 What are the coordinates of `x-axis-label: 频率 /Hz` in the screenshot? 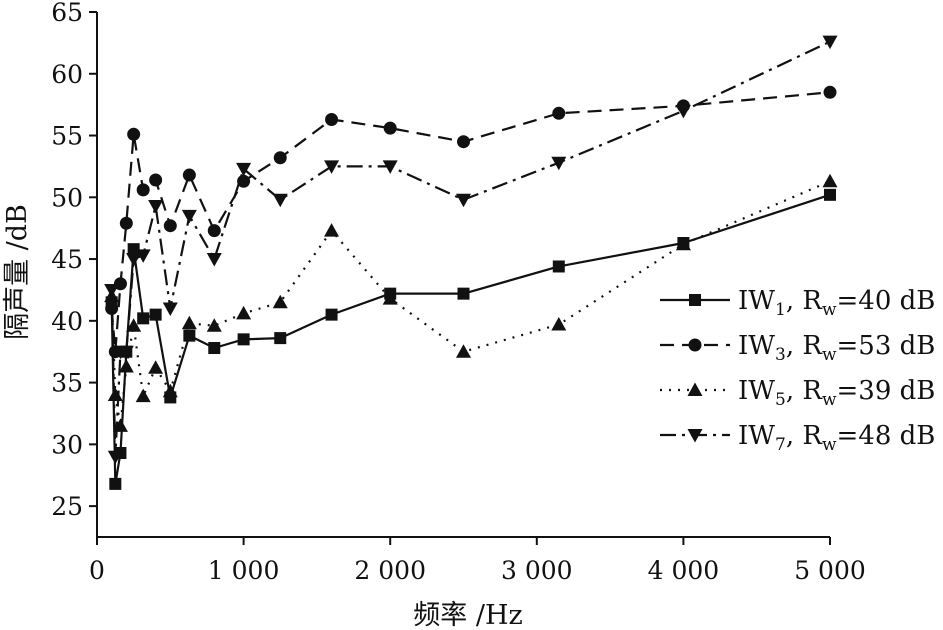 It's located at (467, 615).